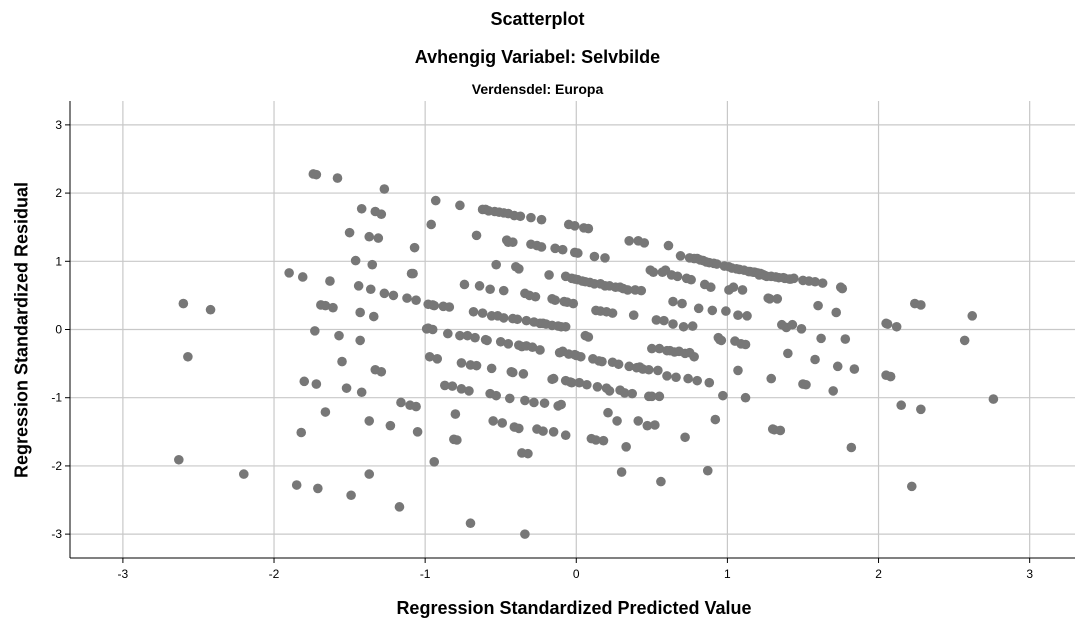 This screenshot has height=626, width=1075. I want to click on x-tick-label: 2, so click(878, 574).